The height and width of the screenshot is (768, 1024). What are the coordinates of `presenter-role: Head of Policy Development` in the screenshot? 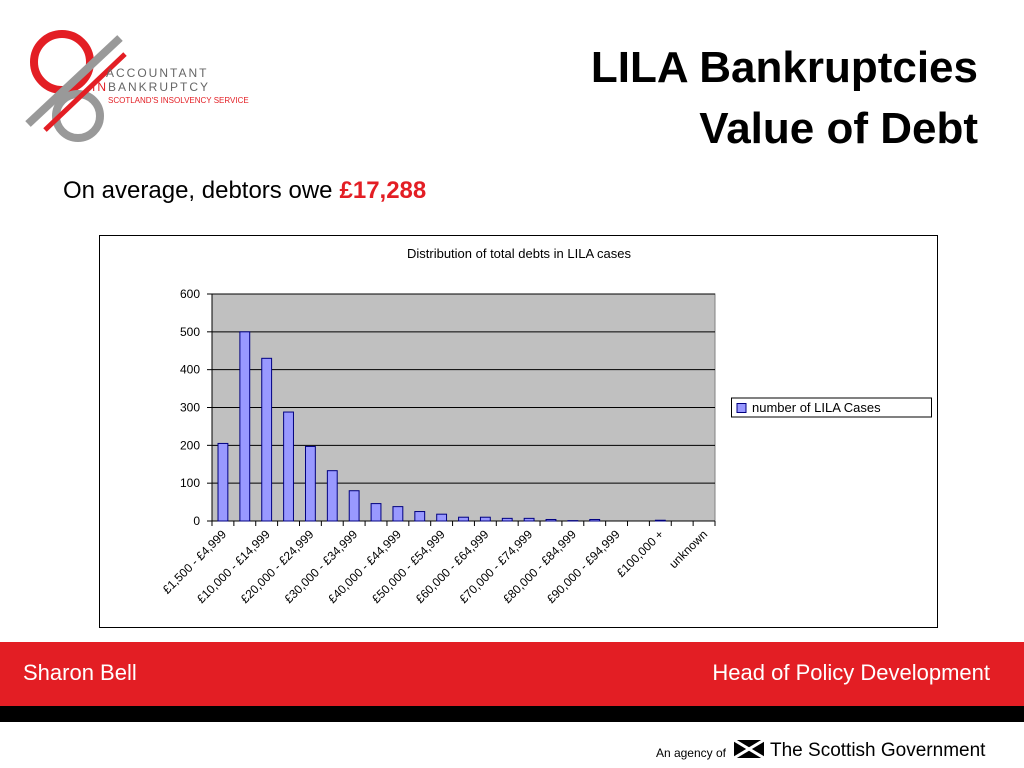 It's located at (851, 672).